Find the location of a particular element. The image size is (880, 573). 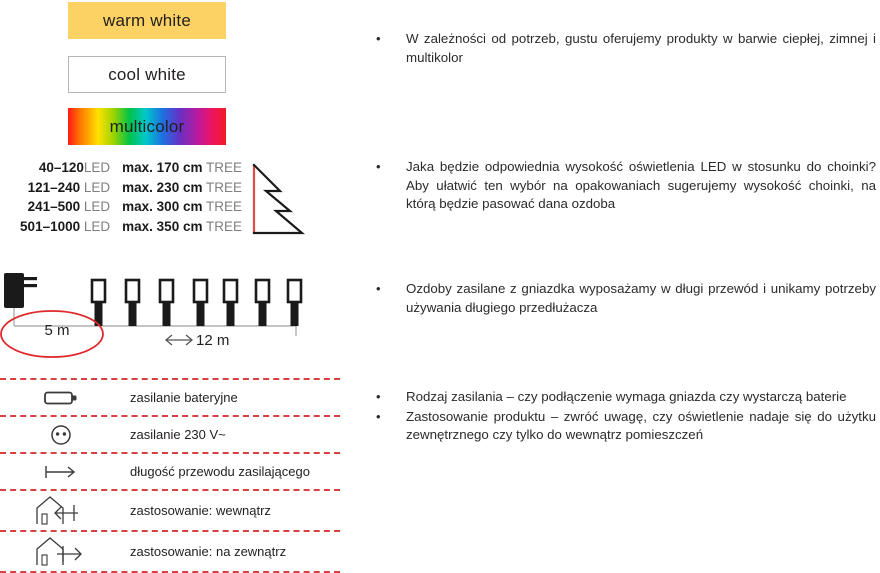

swatch-multicolor: multicolor is located at coordinates (147, 126).